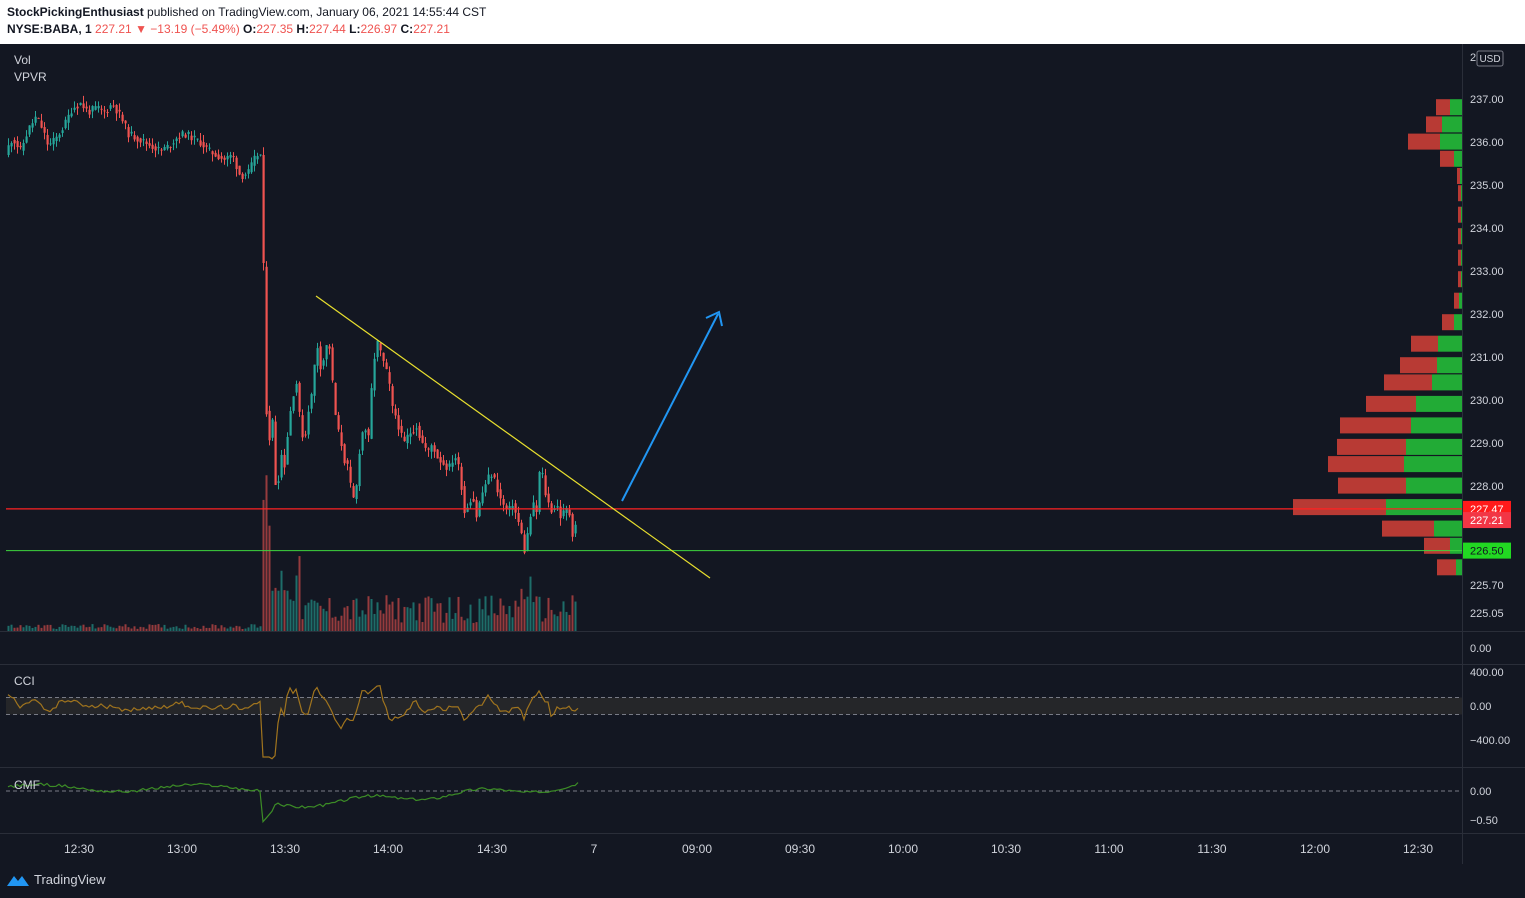 This screenshot has width=1525, height=898. Describe the element at coordinates (49, 29) in the screenshot. I see `symbol-label: NYSE:BABA, 1` at that location.